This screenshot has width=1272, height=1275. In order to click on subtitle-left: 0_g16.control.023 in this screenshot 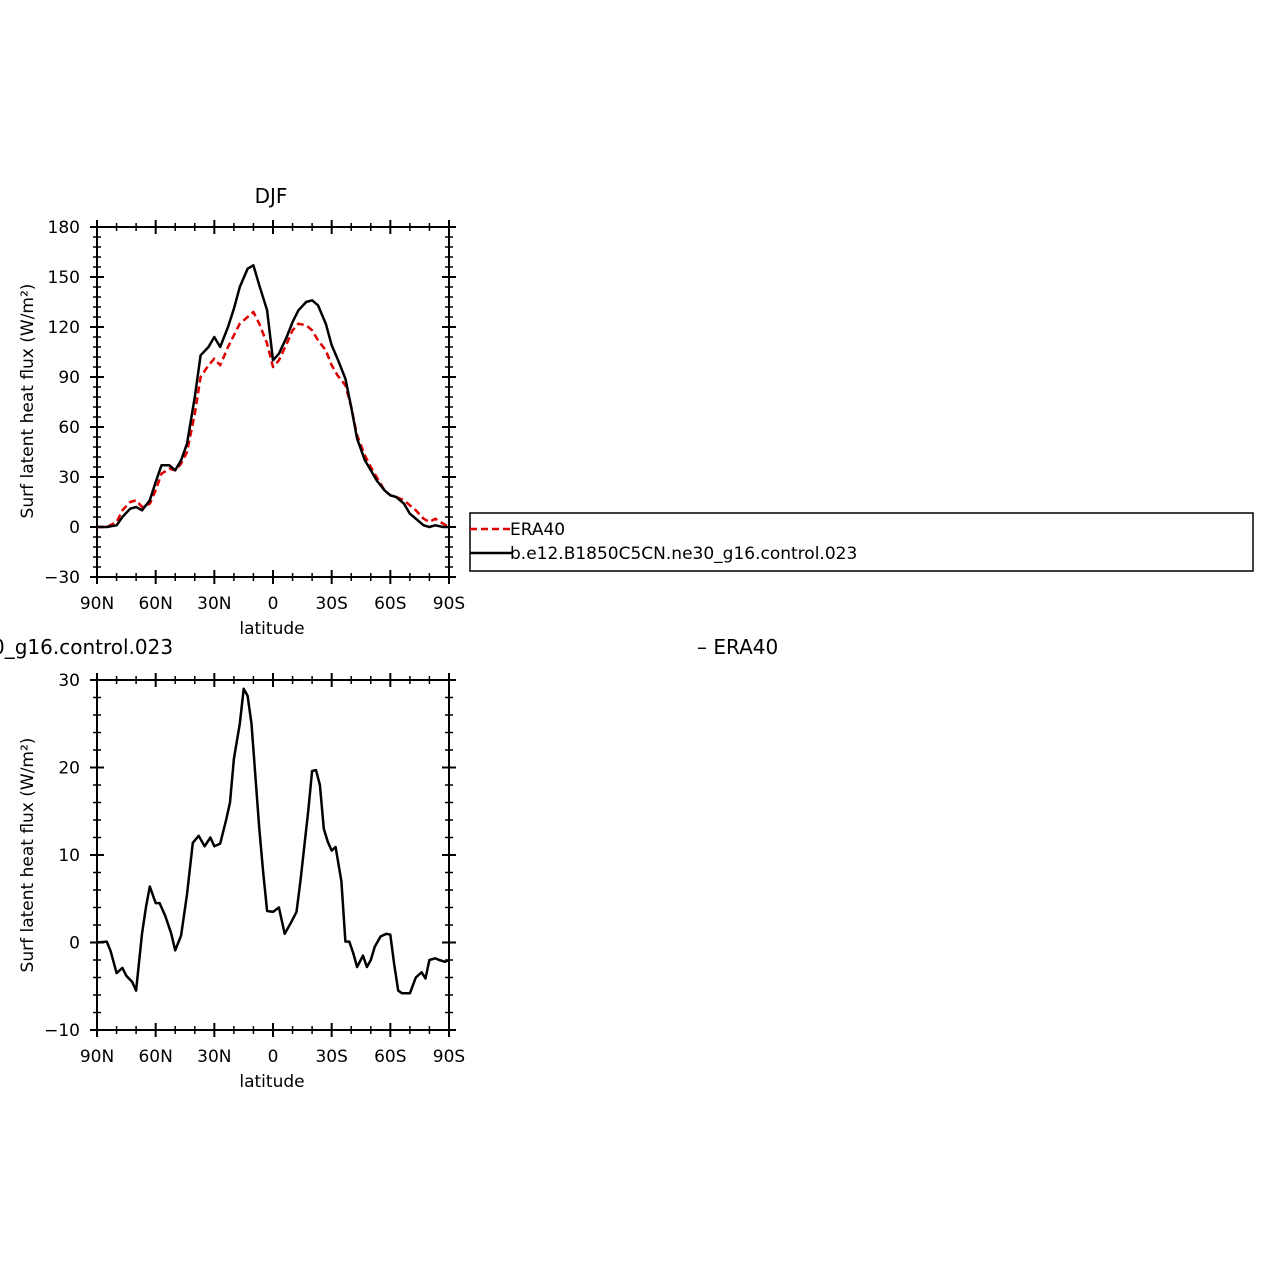, I will do `click(86, 647)`.